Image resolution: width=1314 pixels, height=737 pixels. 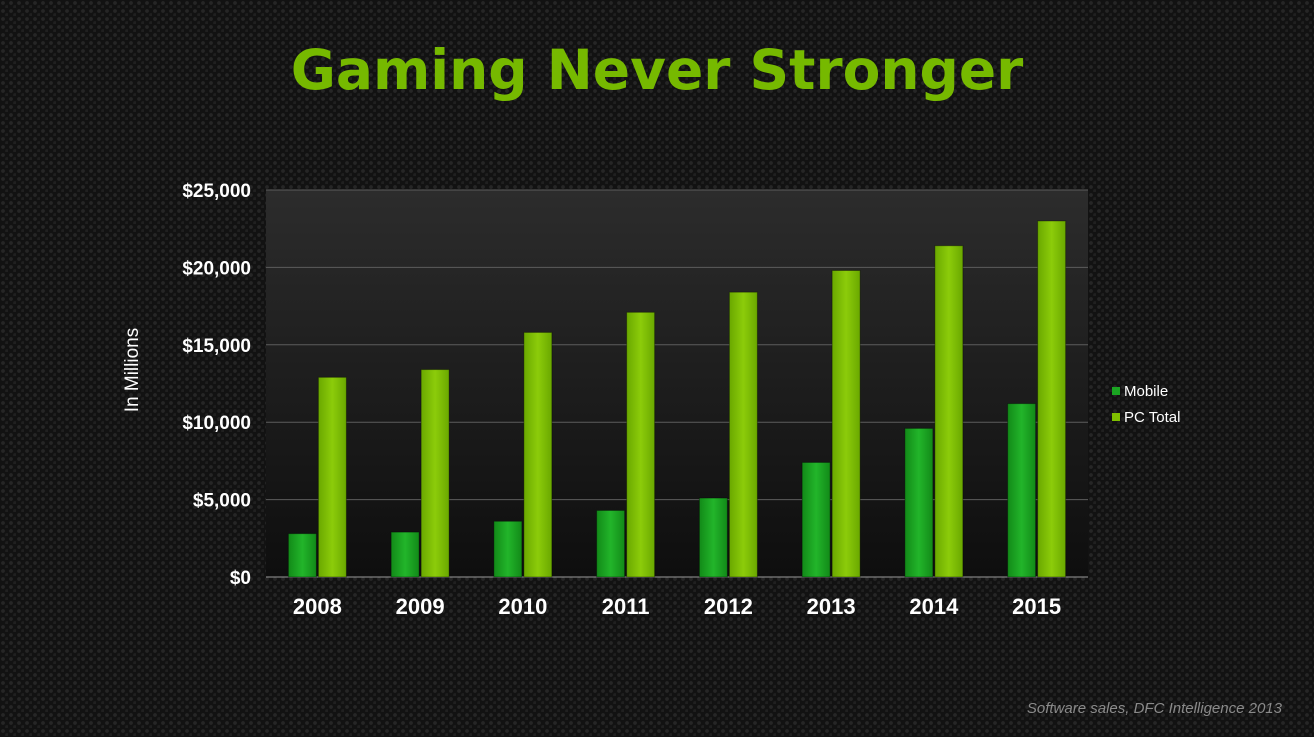 I want to click on legend-label-mobile: Mobile, so click(x=1146, y=391).